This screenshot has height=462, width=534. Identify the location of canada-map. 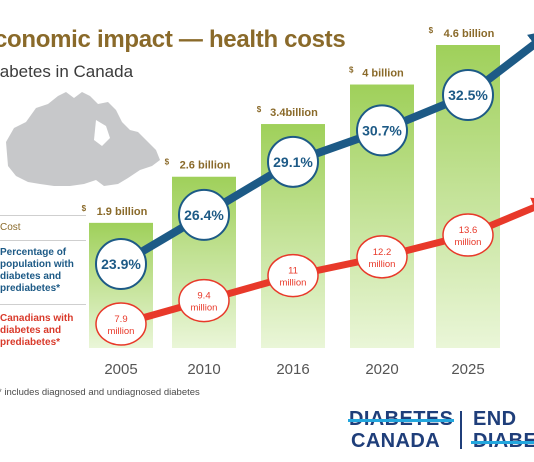
(83, 139).